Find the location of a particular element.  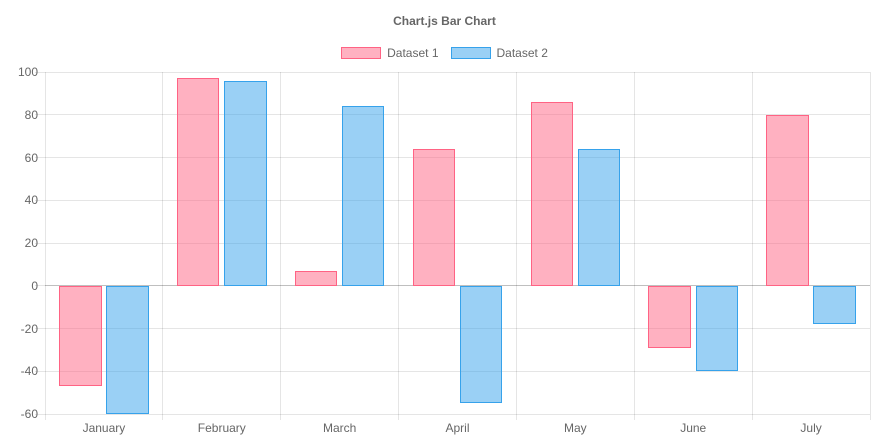

y-tick-label: -40 is located at coordinates (29, 371).